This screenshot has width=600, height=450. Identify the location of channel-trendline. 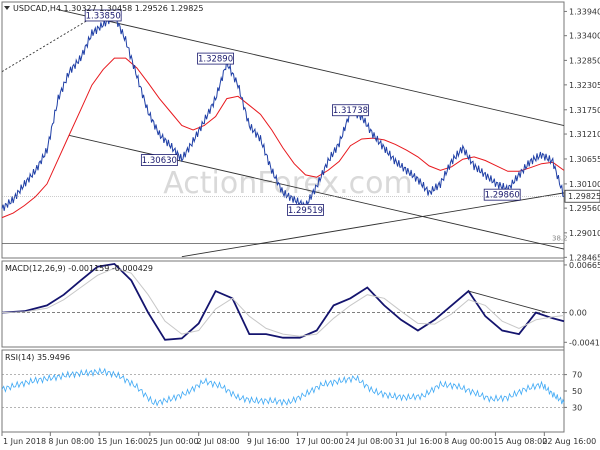
(373, 225).